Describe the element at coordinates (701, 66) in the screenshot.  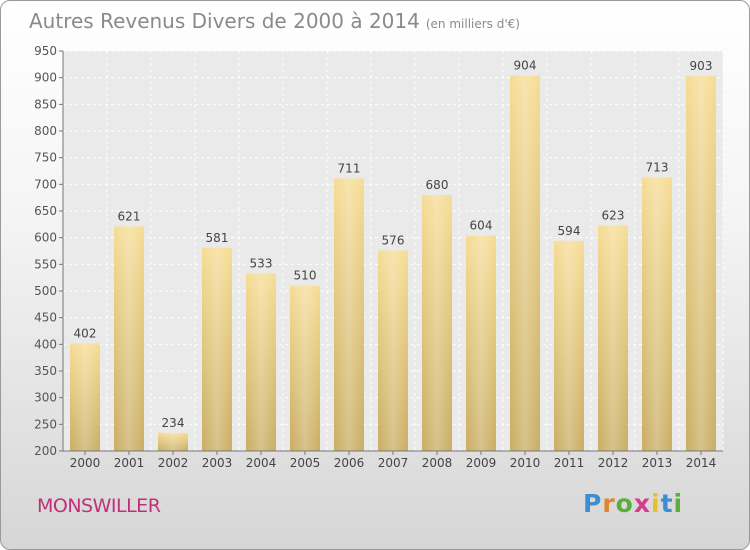
I see `data-label: 903` at that location.